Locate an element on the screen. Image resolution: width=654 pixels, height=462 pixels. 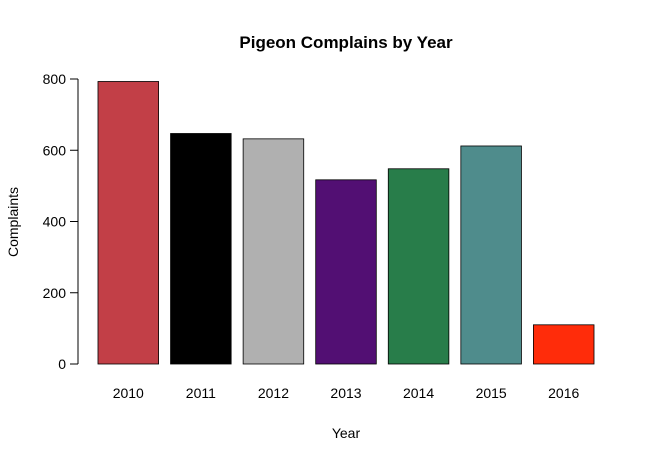
x-tick-label: 2013 is located at coordinates (345, 393).